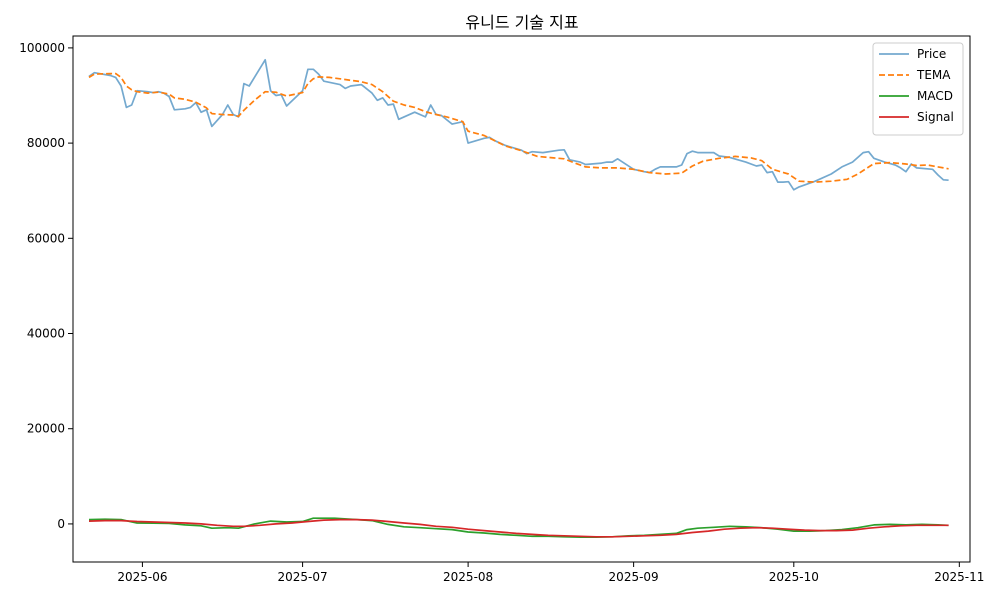  Describe the element at coordinates (933, 75) in the screenshot. I see `legend-label-tema: TEMA` at that location.